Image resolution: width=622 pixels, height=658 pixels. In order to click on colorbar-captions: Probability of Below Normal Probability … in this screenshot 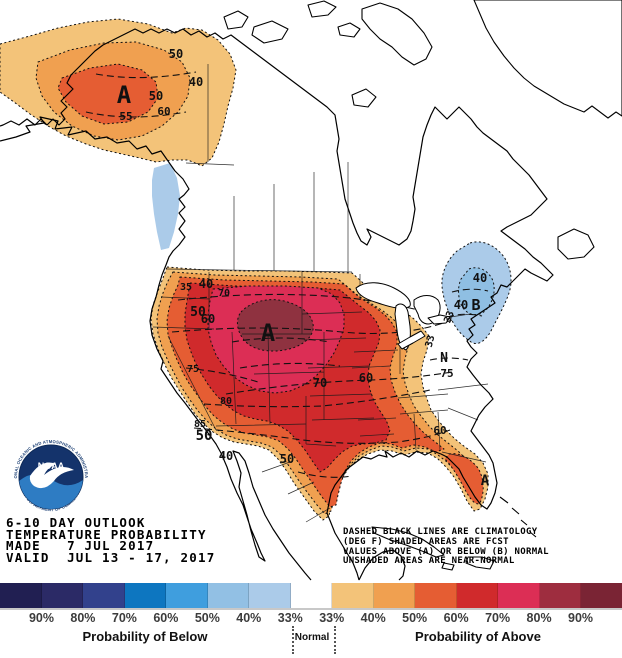, I will do `click(311, 641)`.